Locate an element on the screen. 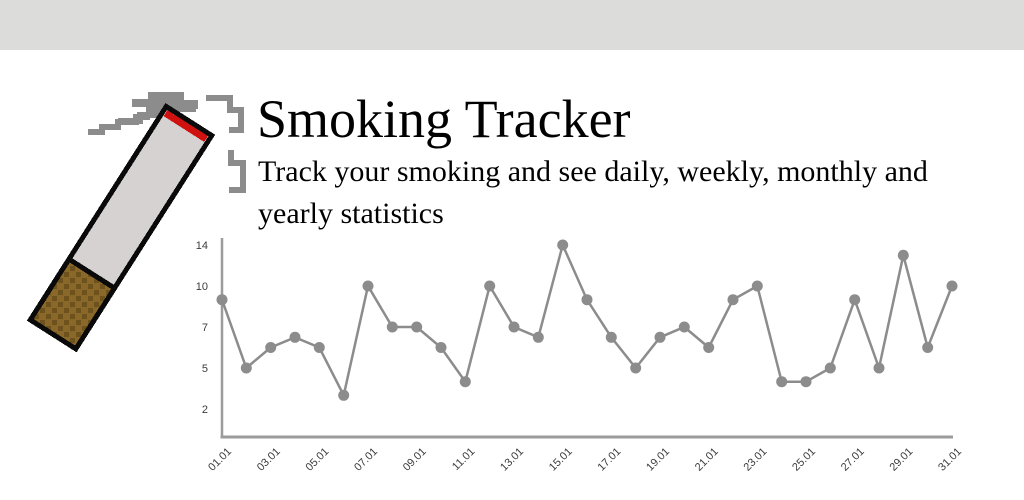 The width and height of the screenshot is (1024, 500). data-point-23.01 is located at coordinates (757, 286).